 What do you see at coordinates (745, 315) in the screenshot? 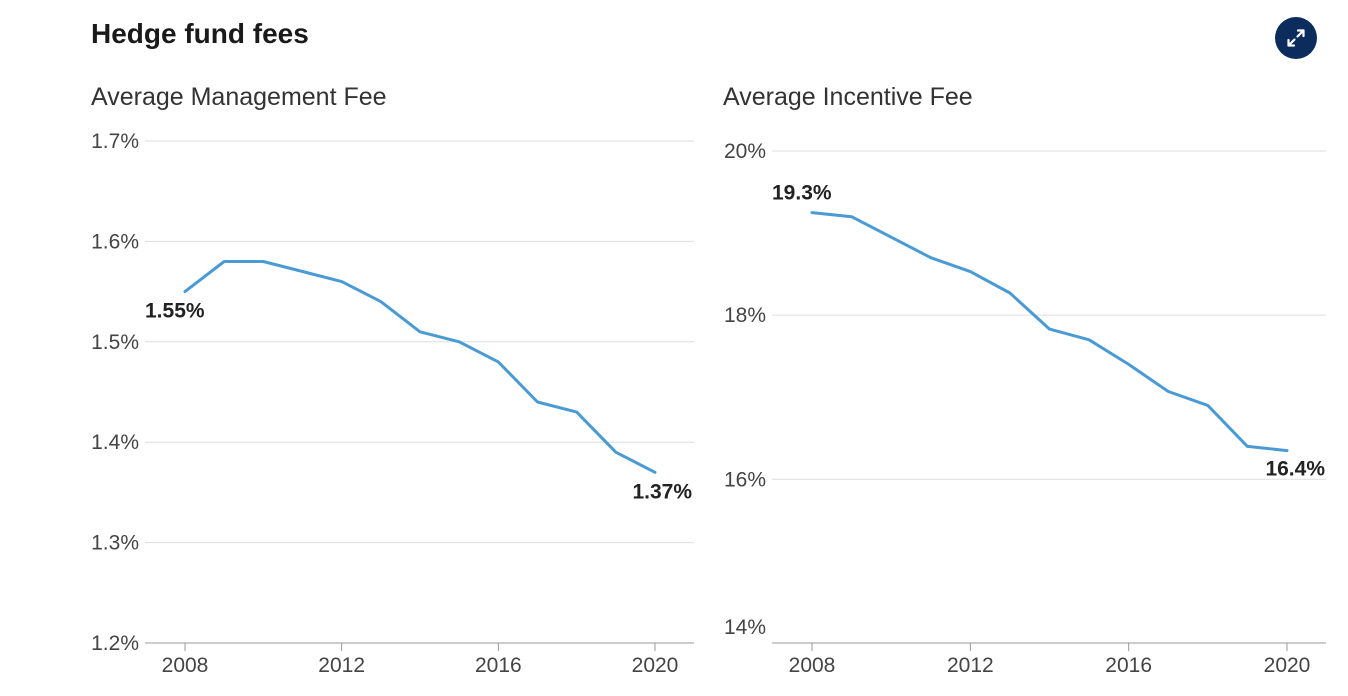
I see `incentive-ytick-label: 18%` at bounding box center [745, 315].